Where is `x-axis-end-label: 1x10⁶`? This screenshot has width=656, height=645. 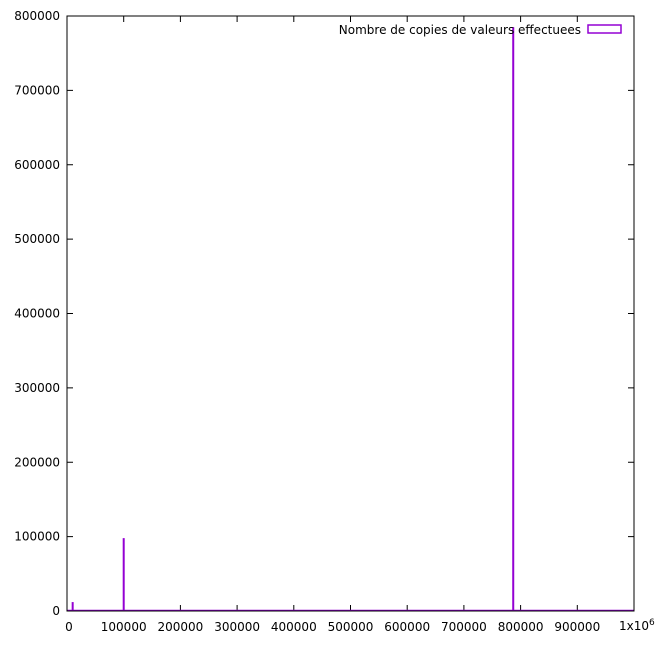 x-axis-end-label: 1x10⁶ is located at coordinates (637, 625).